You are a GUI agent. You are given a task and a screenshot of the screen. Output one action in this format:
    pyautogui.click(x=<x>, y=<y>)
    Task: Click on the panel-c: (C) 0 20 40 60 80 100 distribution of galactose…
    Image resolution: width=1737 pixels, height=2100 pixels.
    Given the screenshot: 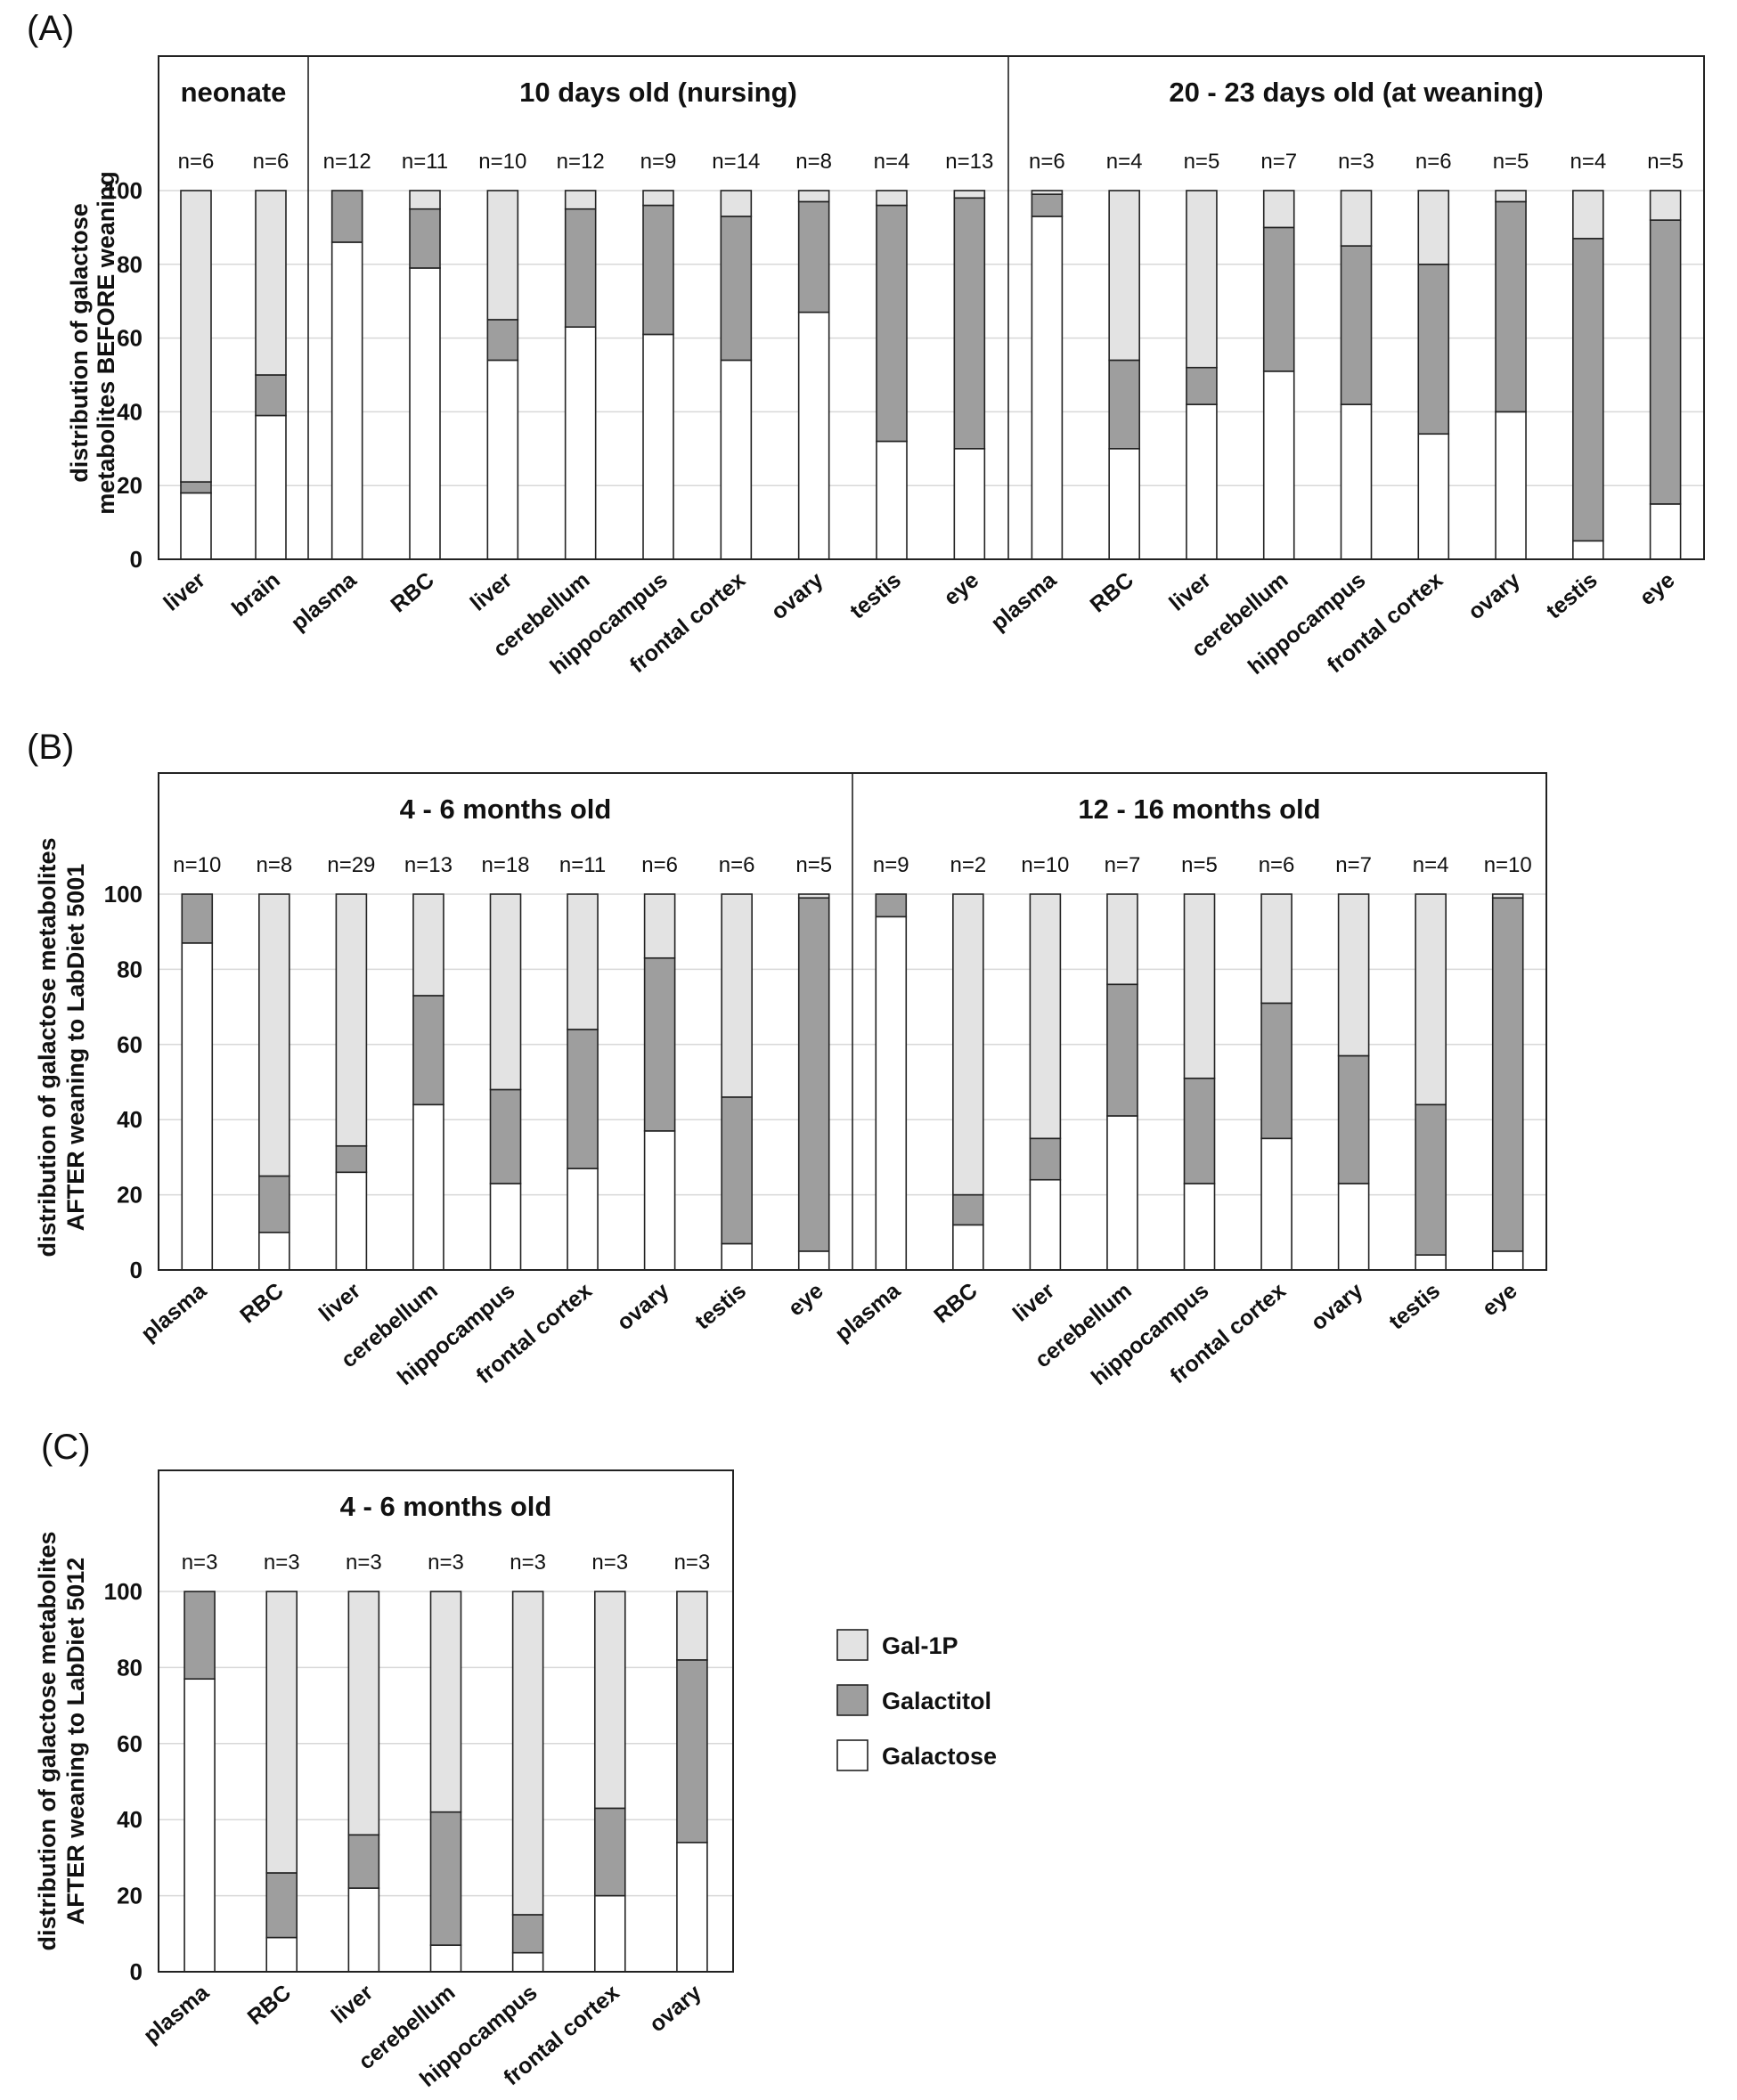 What is the action you would take?
    pyautogui.click(x=384, y=1760)
    